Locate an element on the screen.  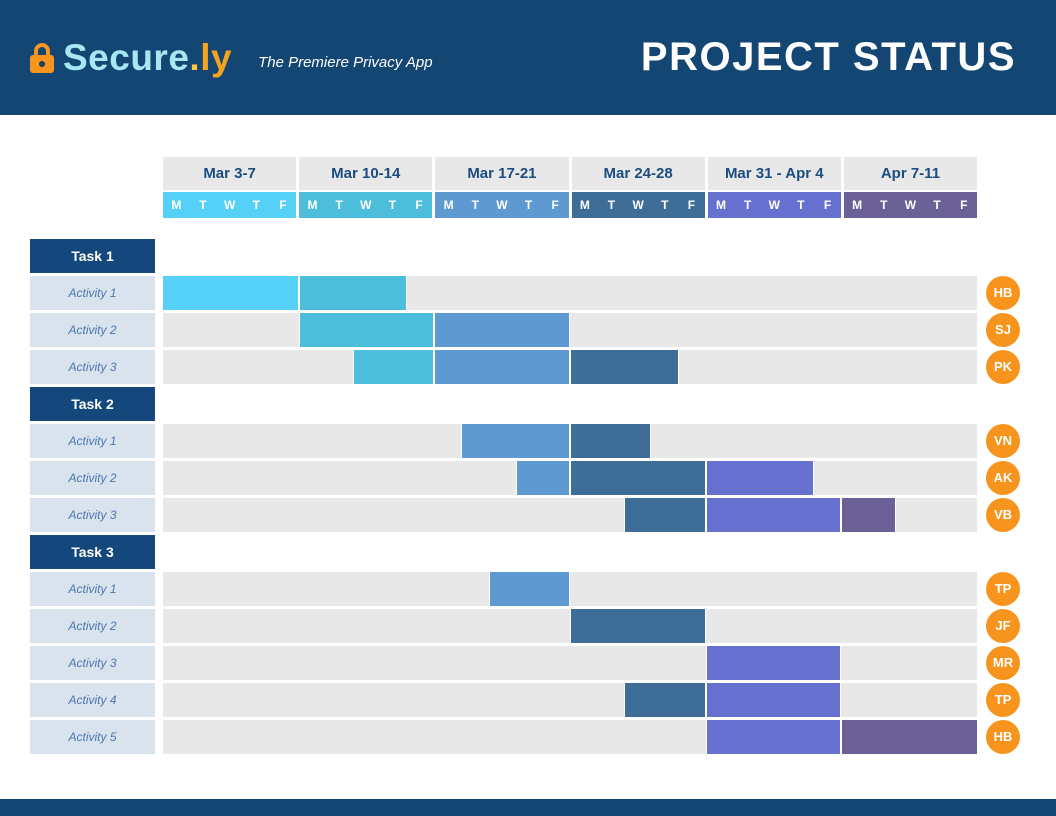
week-header-cell-4: Mar 24-28 is located at coordinates (638, 173).